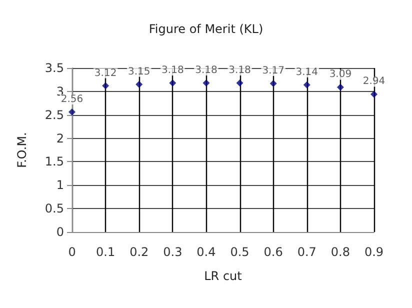 This screenshot has height=308, width=412. Describe the element at coordinates (105, 73) in the screenshot. I see `data-label: 3.12` at that location.